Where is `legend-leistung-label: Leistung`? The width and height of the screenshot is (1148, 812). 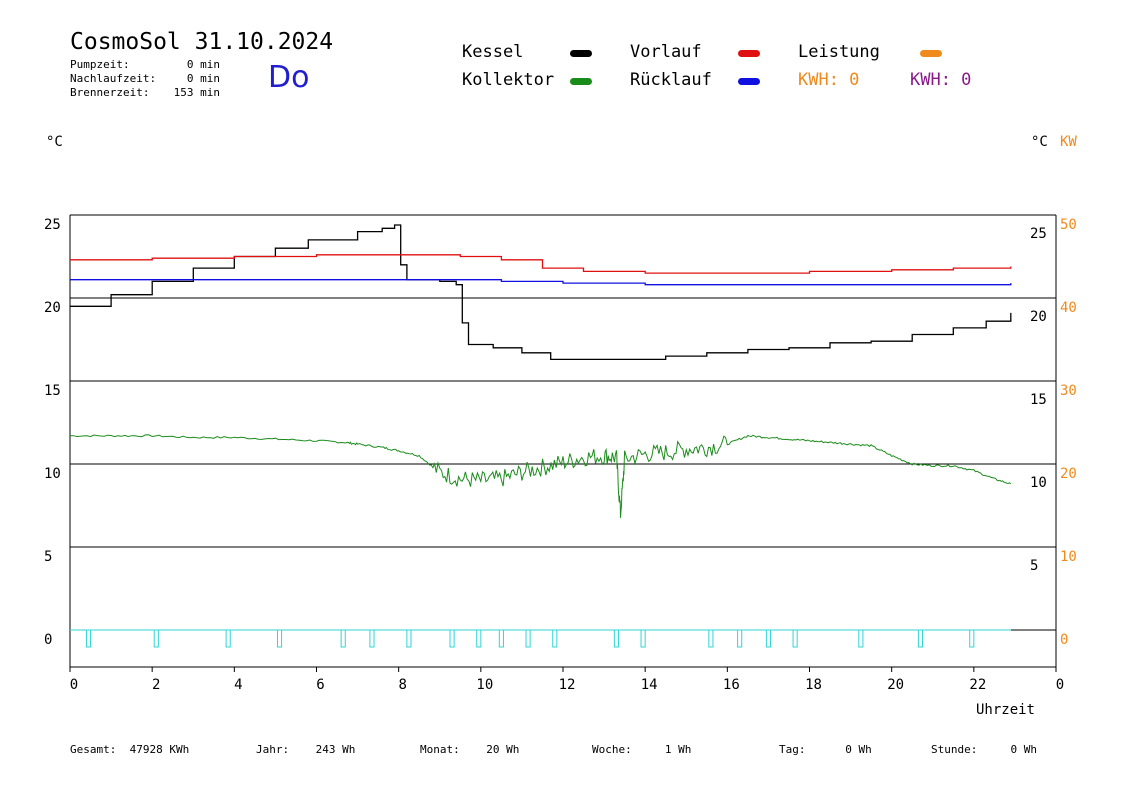 legend-leistung-label: Leistung is located at coordinates (839, 52).